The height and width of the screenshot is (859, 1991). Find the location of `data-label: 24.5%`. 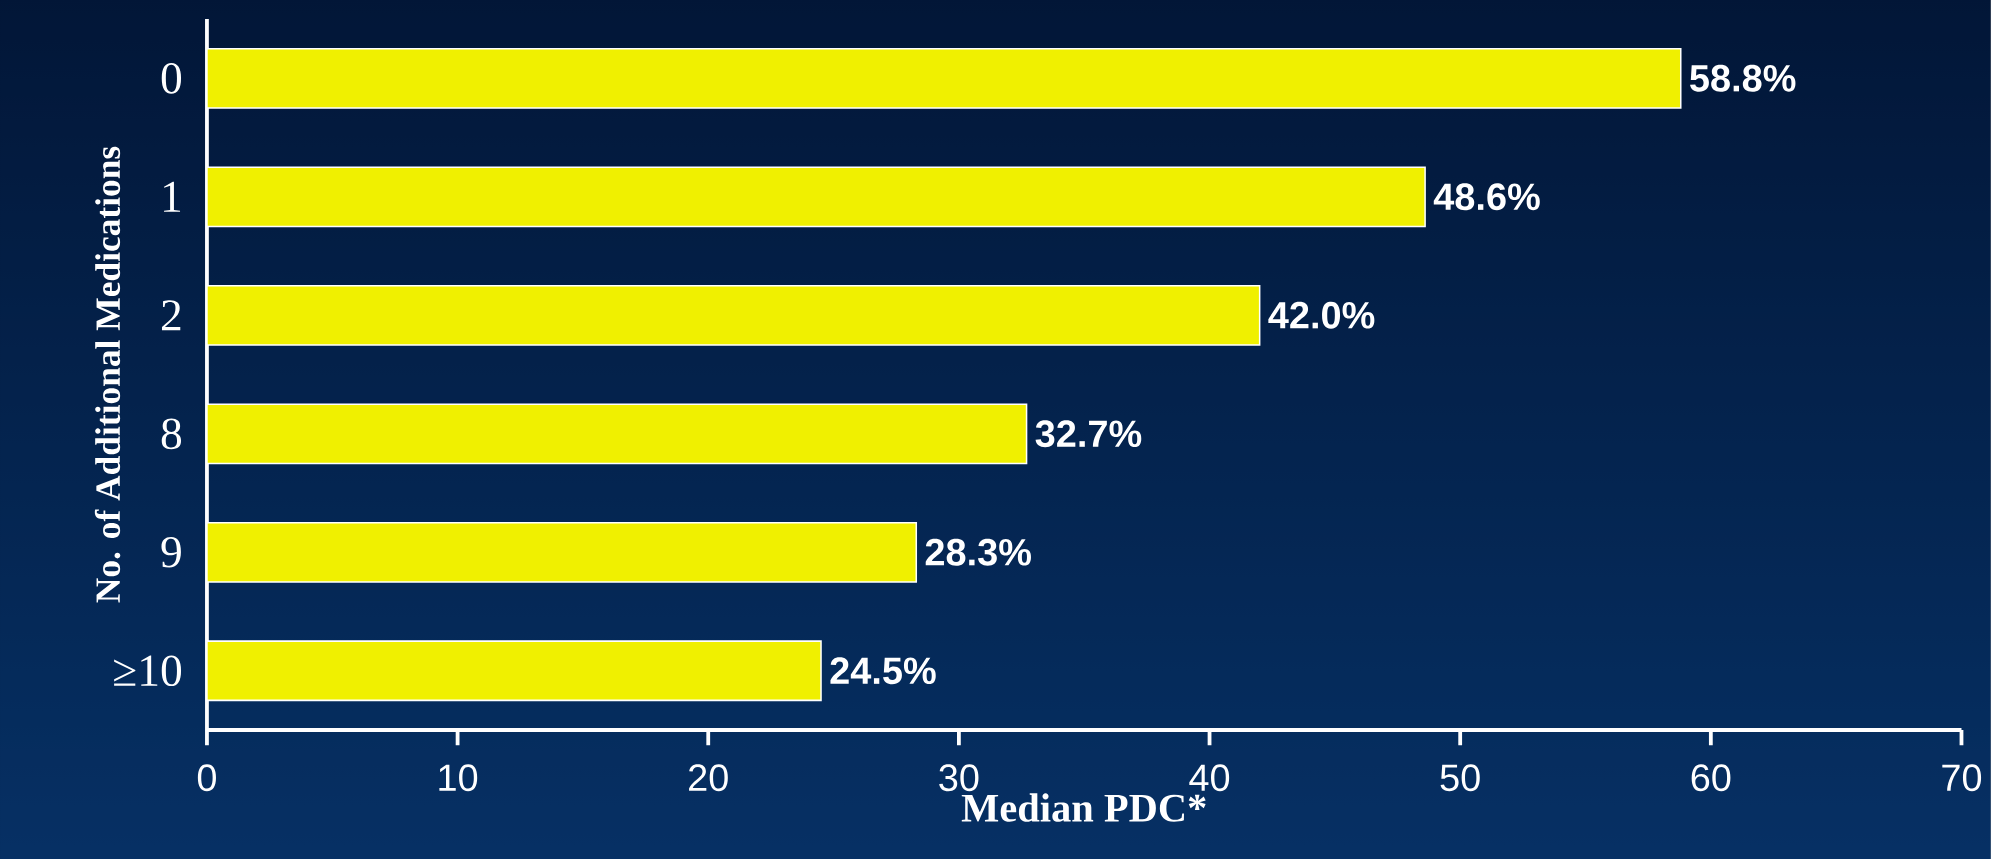

data-label: 24.5% is located at coordinates (883, 670).